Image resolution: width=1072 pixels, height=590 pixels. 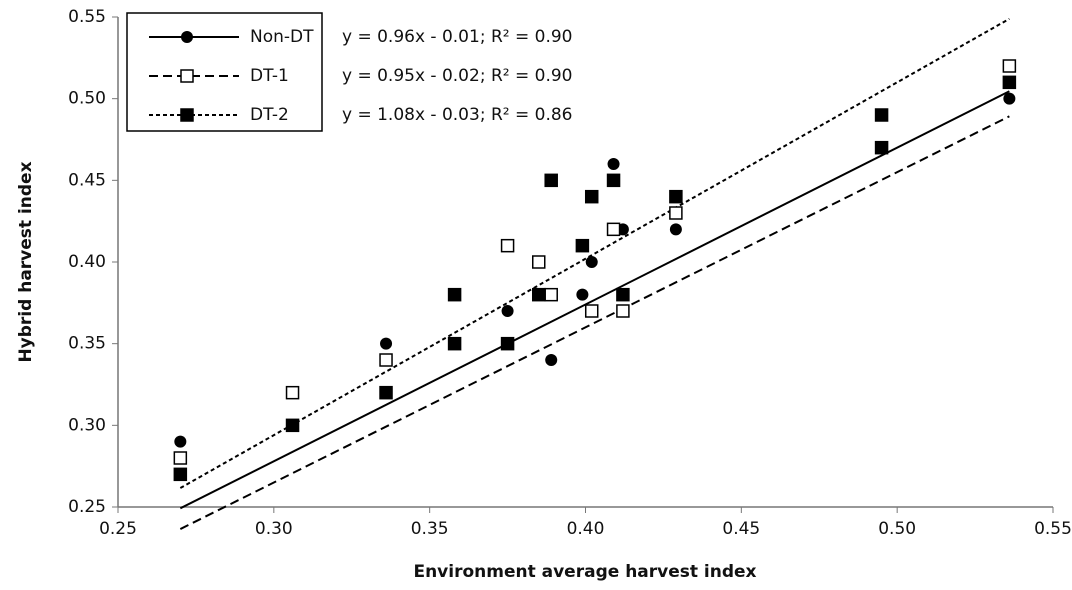 What do you see at coordinates (87, 262) in the screenshot?
I see `y-tick-label: 0.40` at bounding box center [87, 262].